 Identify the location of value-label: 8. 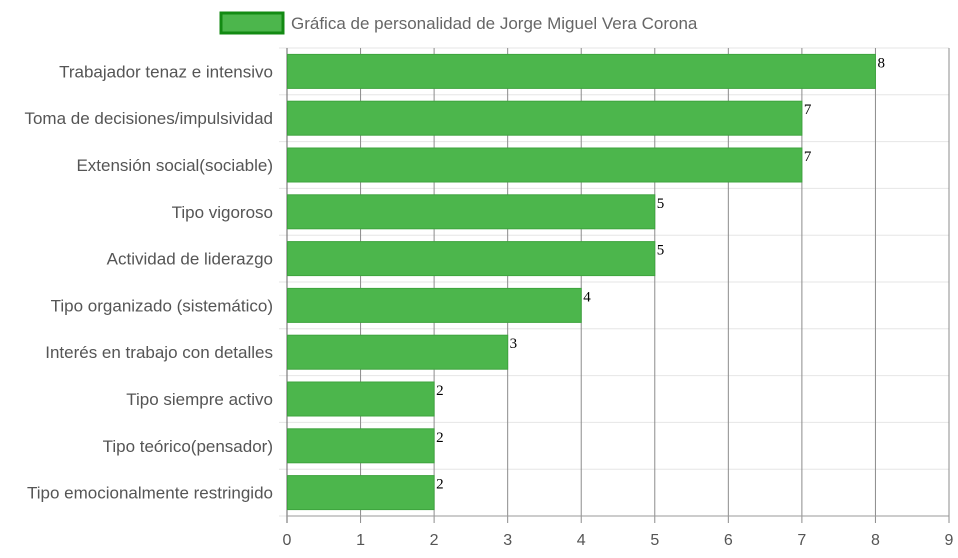
(881, 63).